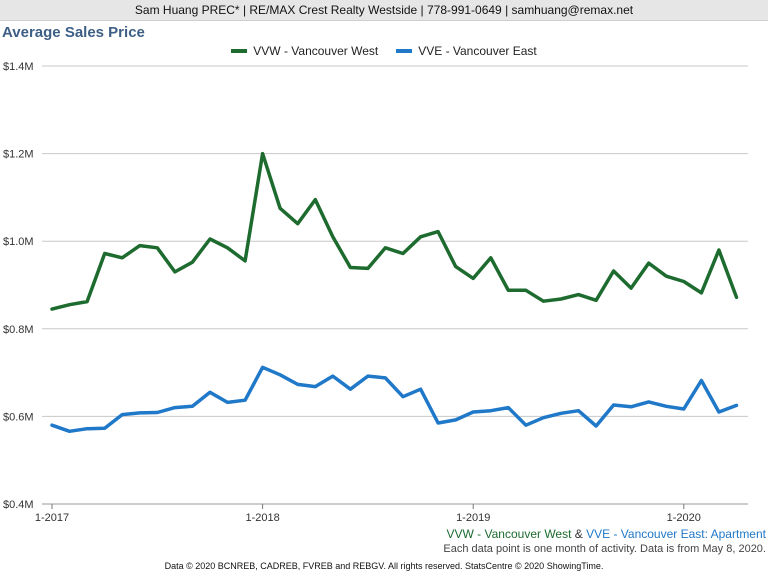 The image size is (768, 576). What do you see at coordinates (684, 518) in the screenshot?
I see `x-tick-label: 1-2020` at bounding box center [684, 518].